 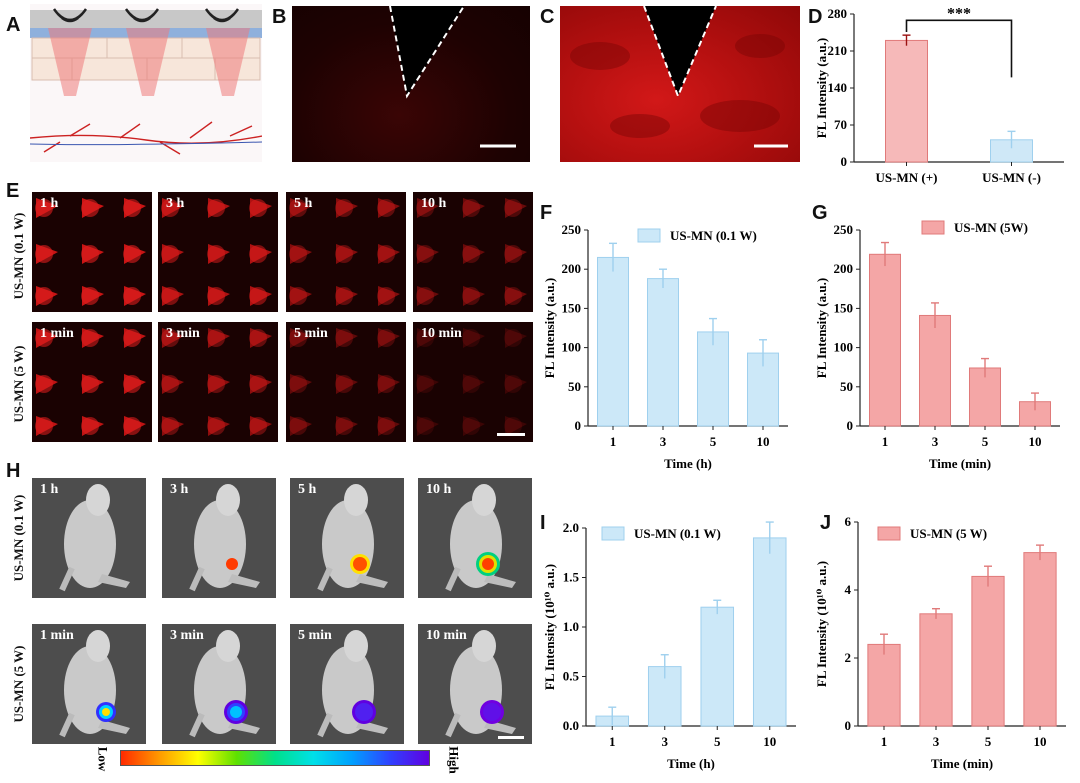 I want to click on panel-label-e: E, so click(x=13, y=191).